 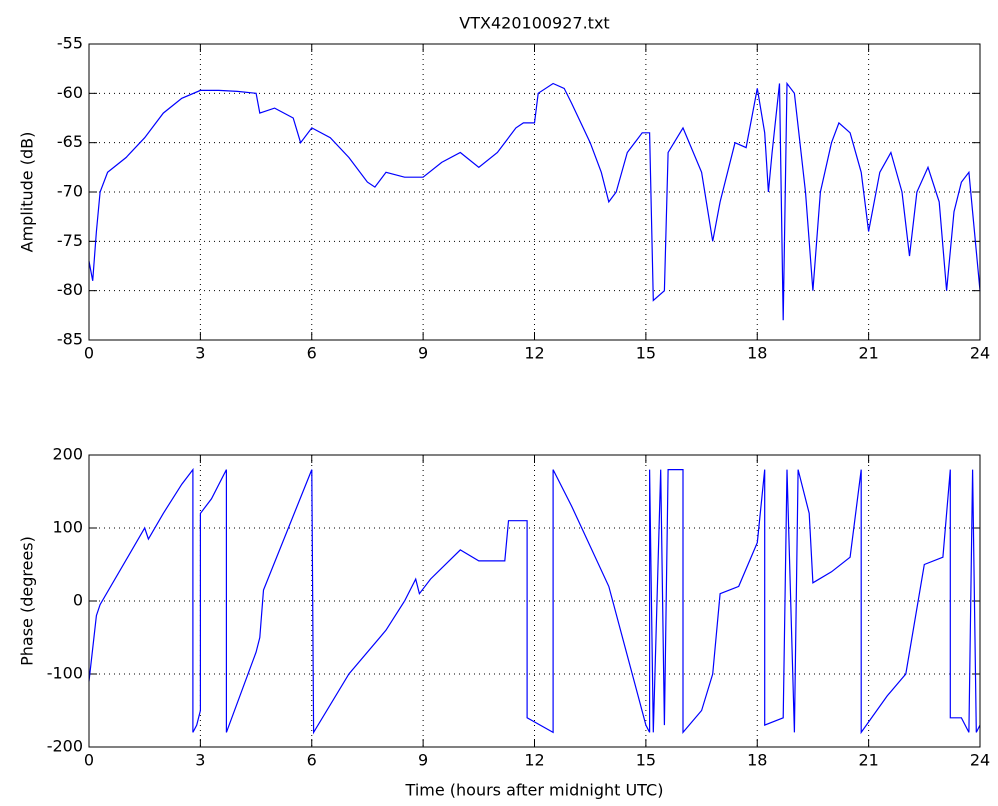 I want to click on y-axis-label: Amplitude (dB), so click(x=27, y=192).